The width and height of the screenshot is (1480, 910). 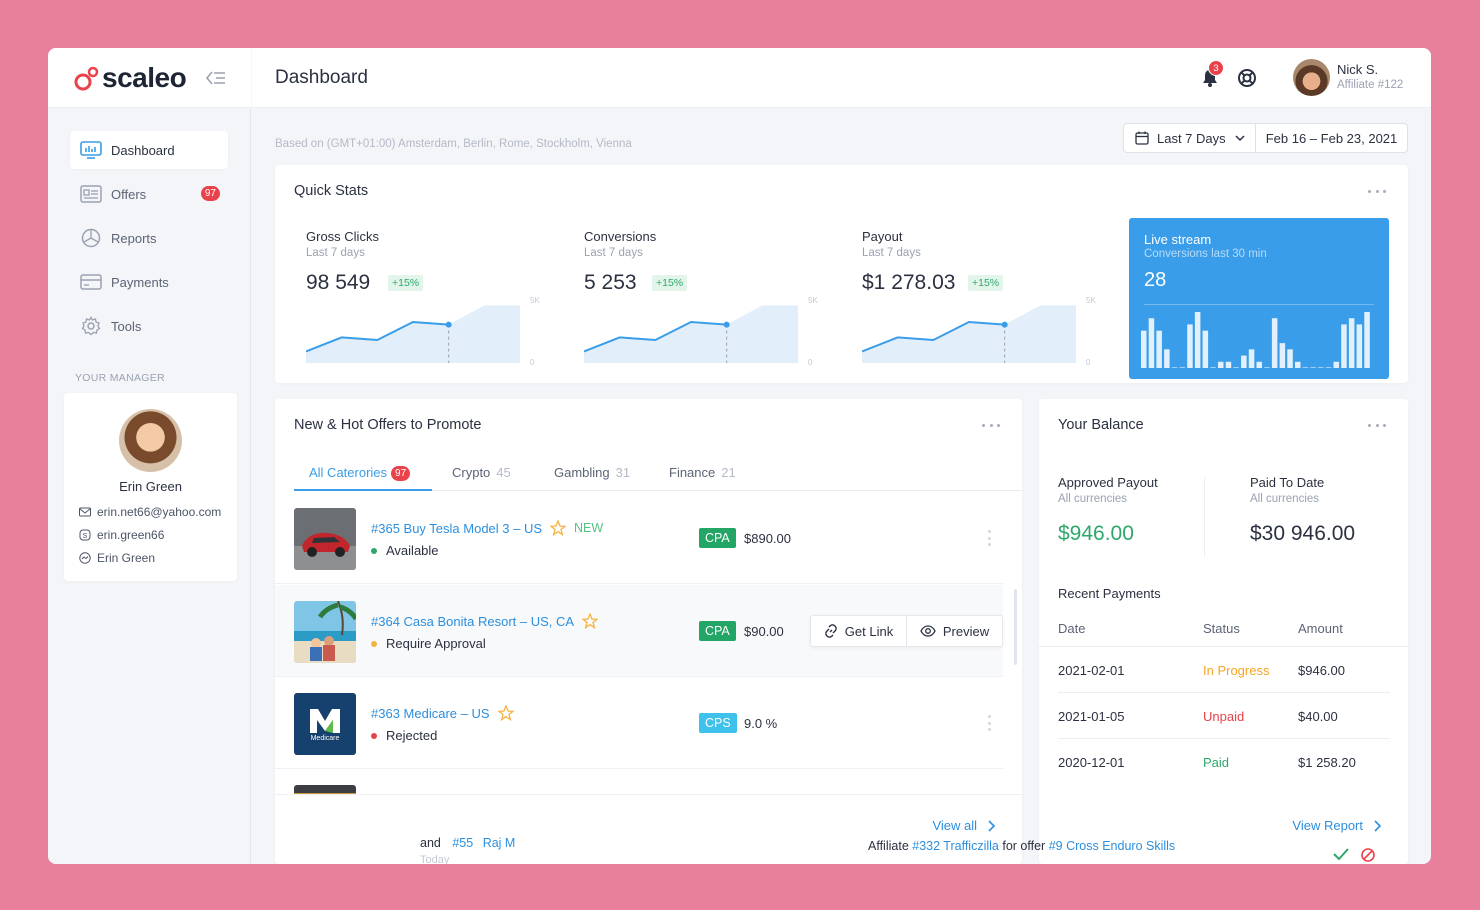 What do you see at coordinates (1096, 533) in the screenshot?
I see `approved-value: $946.00` at bounding box center [1096, 533].